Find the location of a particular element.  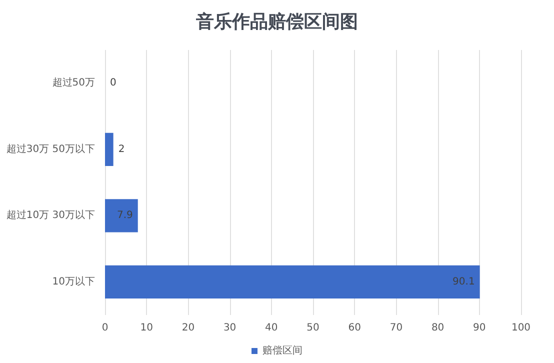

x-tick-label: 30 is located at coordinates (229, 328).